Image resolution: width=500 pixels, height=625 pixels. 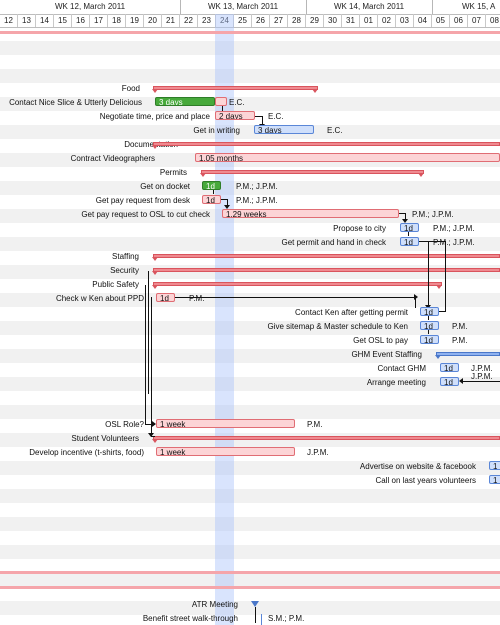 What do you see at coordinates (112, 158) in the screenshot?
I see `task-label-contract-videographers: Contract Videographers` at bounding box center [112, 158].